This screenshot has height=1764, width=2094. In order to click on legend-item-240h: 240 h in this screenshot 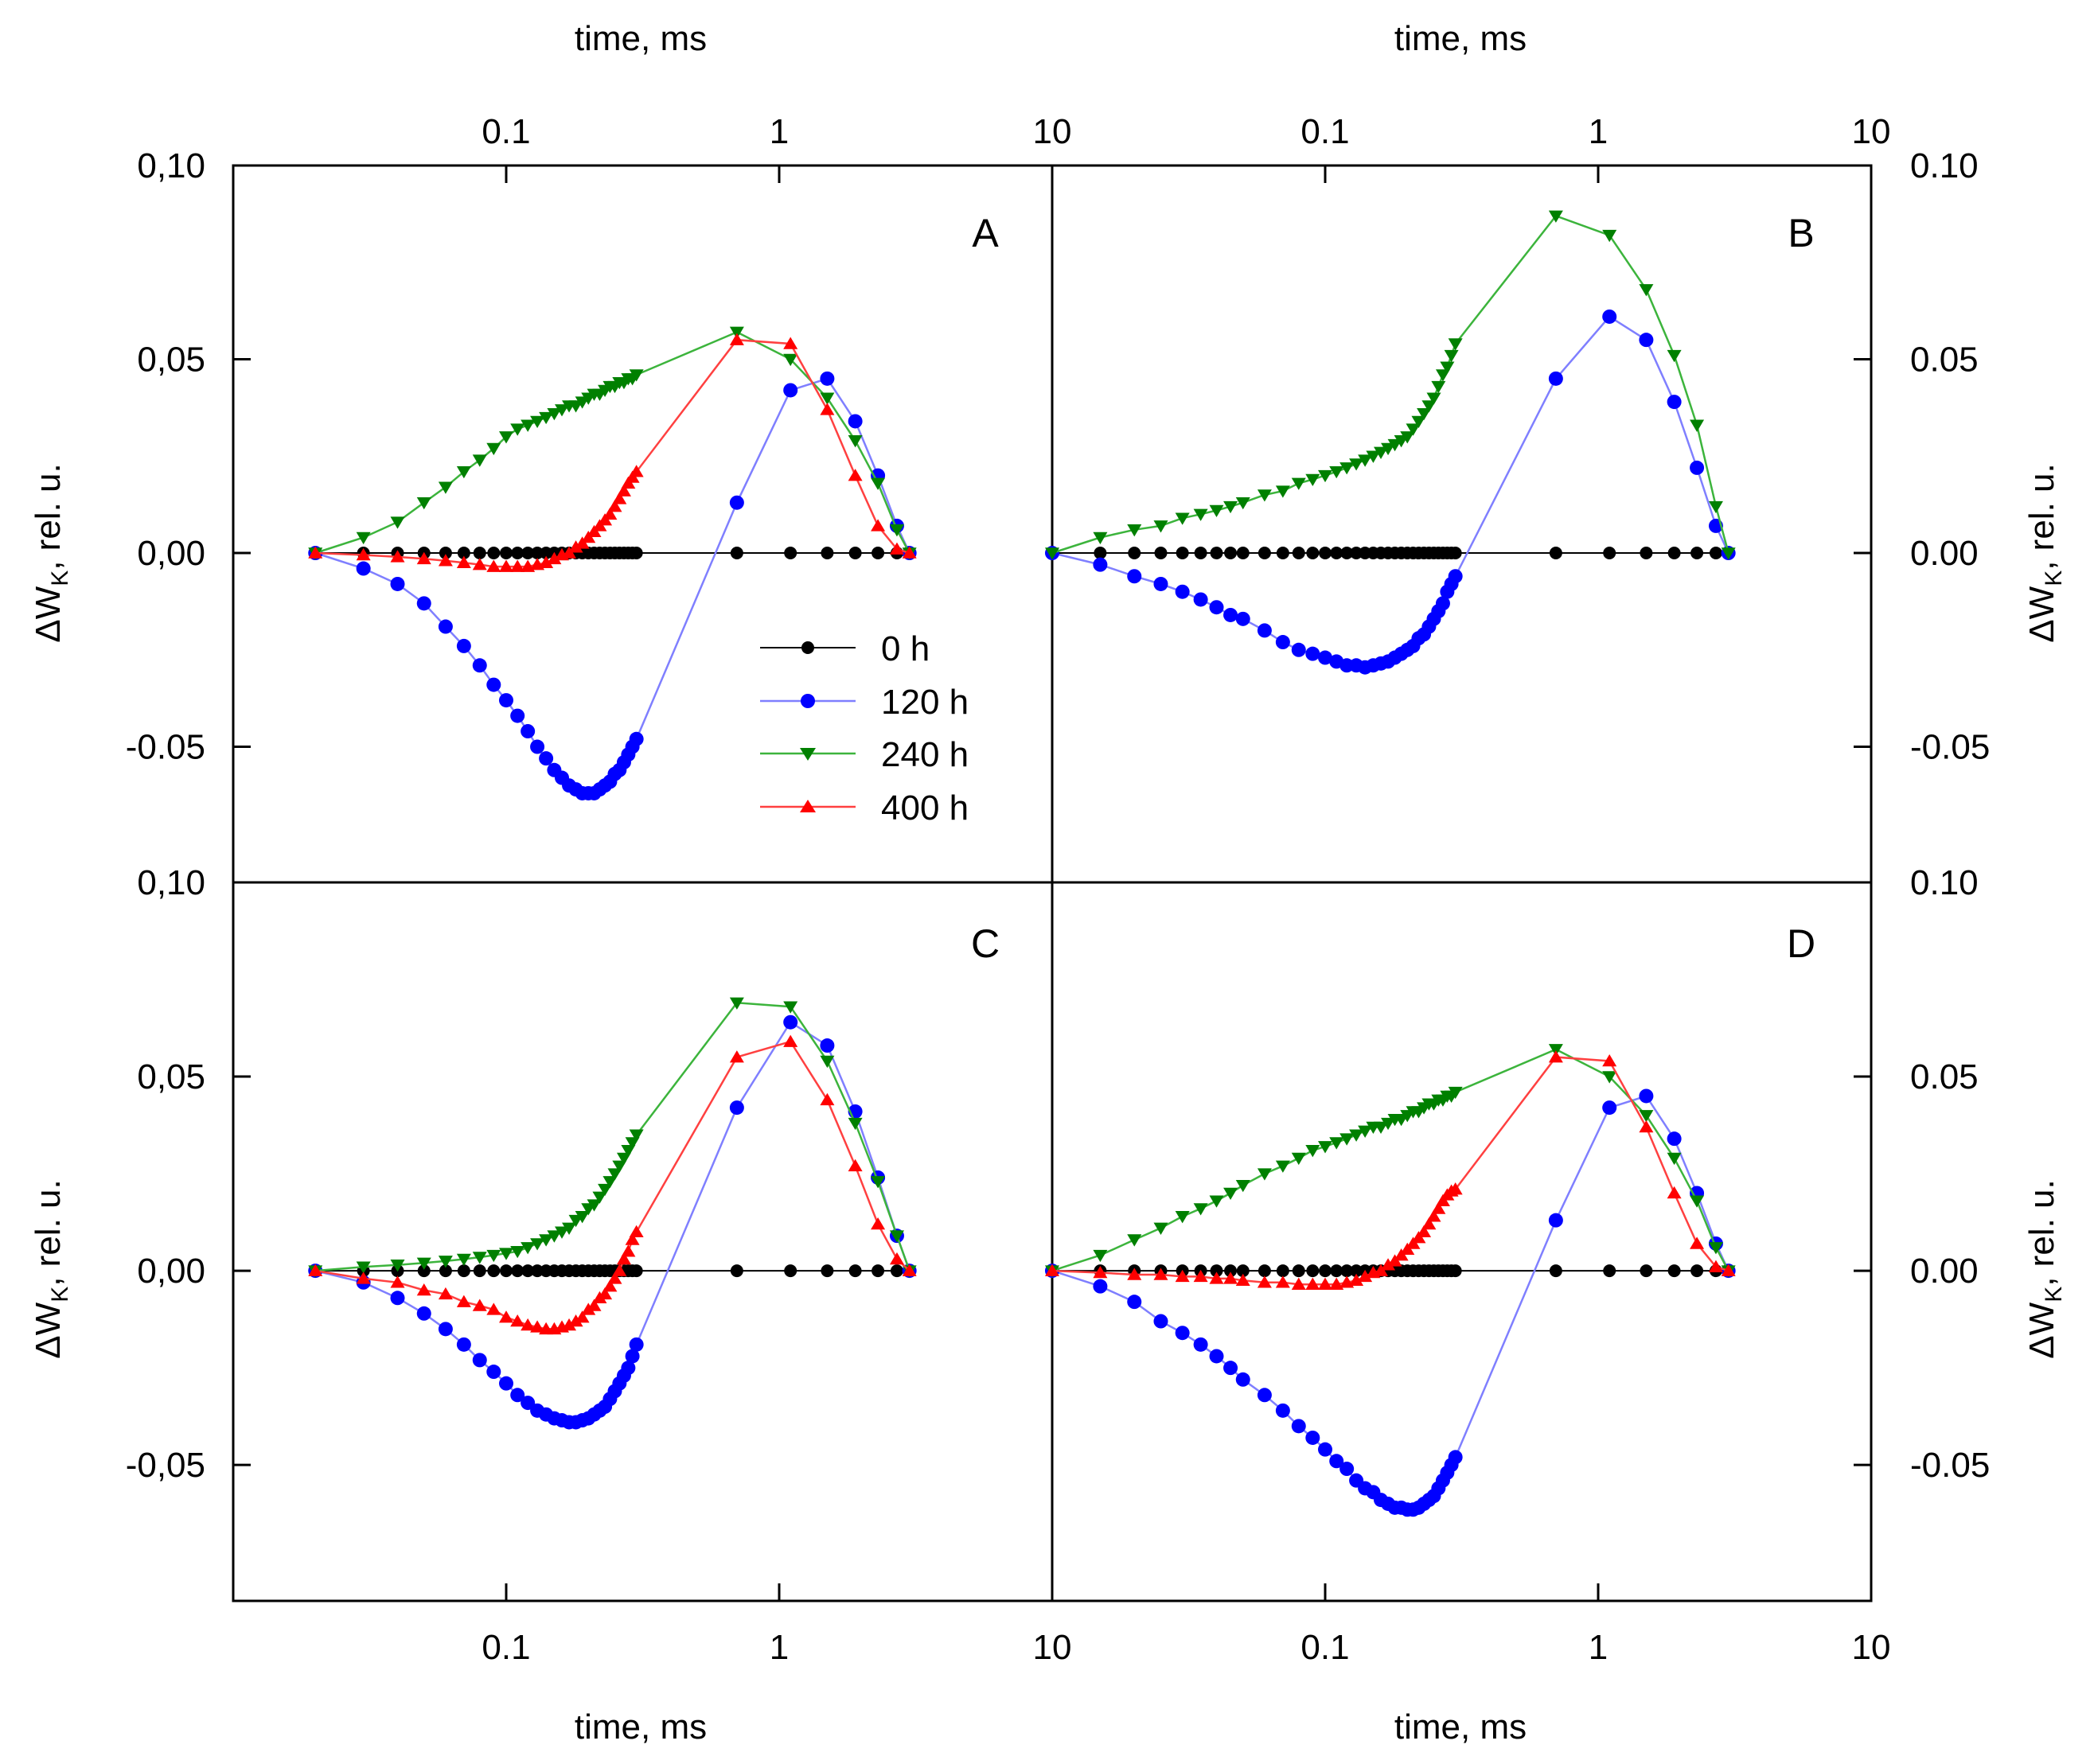, I will do `click(864, 754)`.